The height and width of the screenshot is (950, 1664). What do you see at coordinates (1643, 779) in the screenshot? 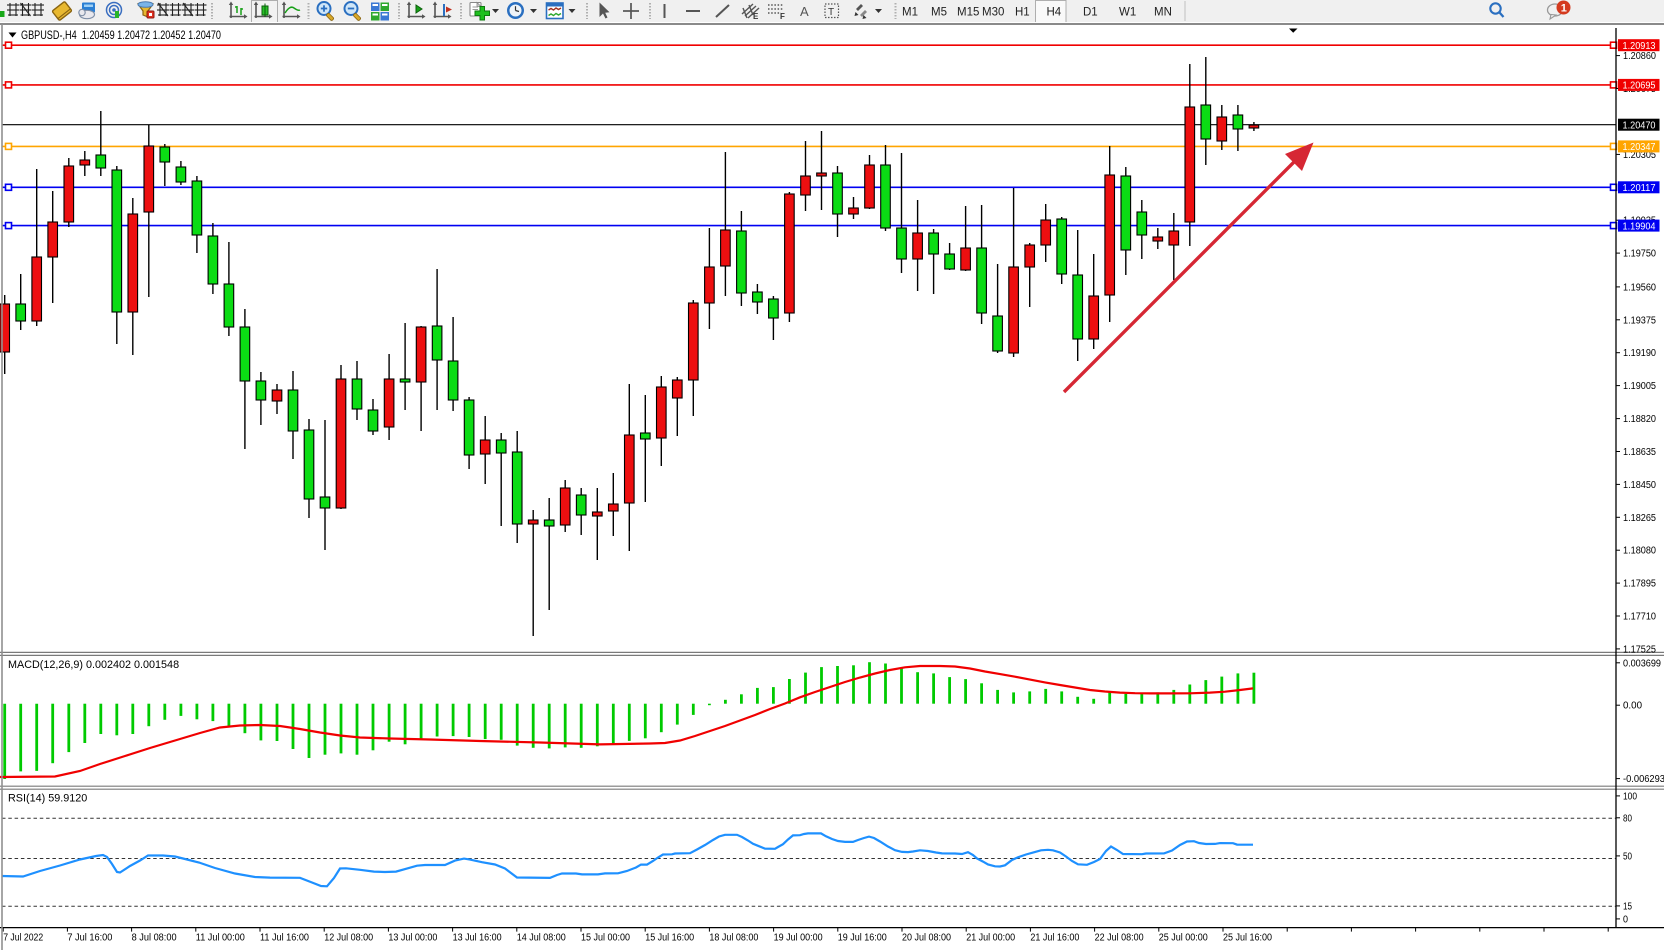
I see `svg-text: -0.006293` at bounding box center [1643, 779].